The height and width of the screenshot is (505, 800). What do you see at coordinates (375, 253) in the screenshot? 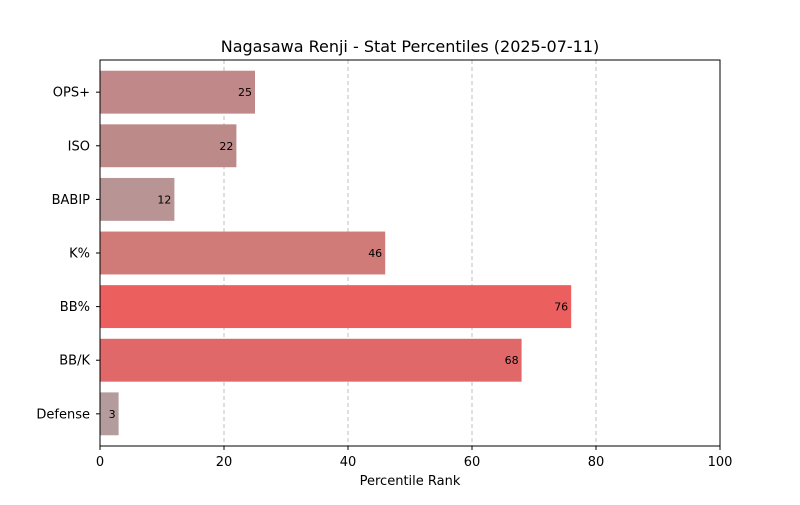
I see `bar-value-label: 46` at bounding box center [375, 253].